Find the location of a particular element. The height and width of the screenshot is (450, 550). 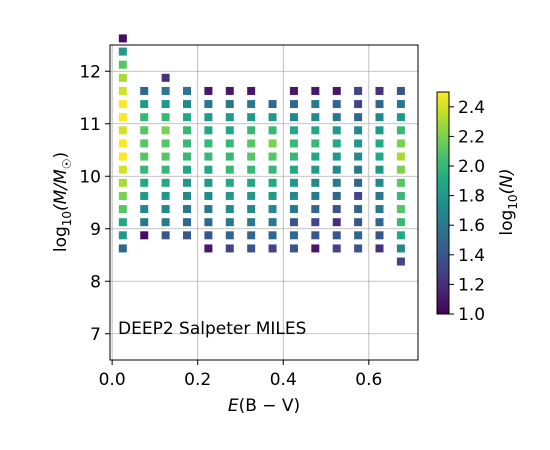

x-tick-label: 0.2 is located at coordinates (197, 380).